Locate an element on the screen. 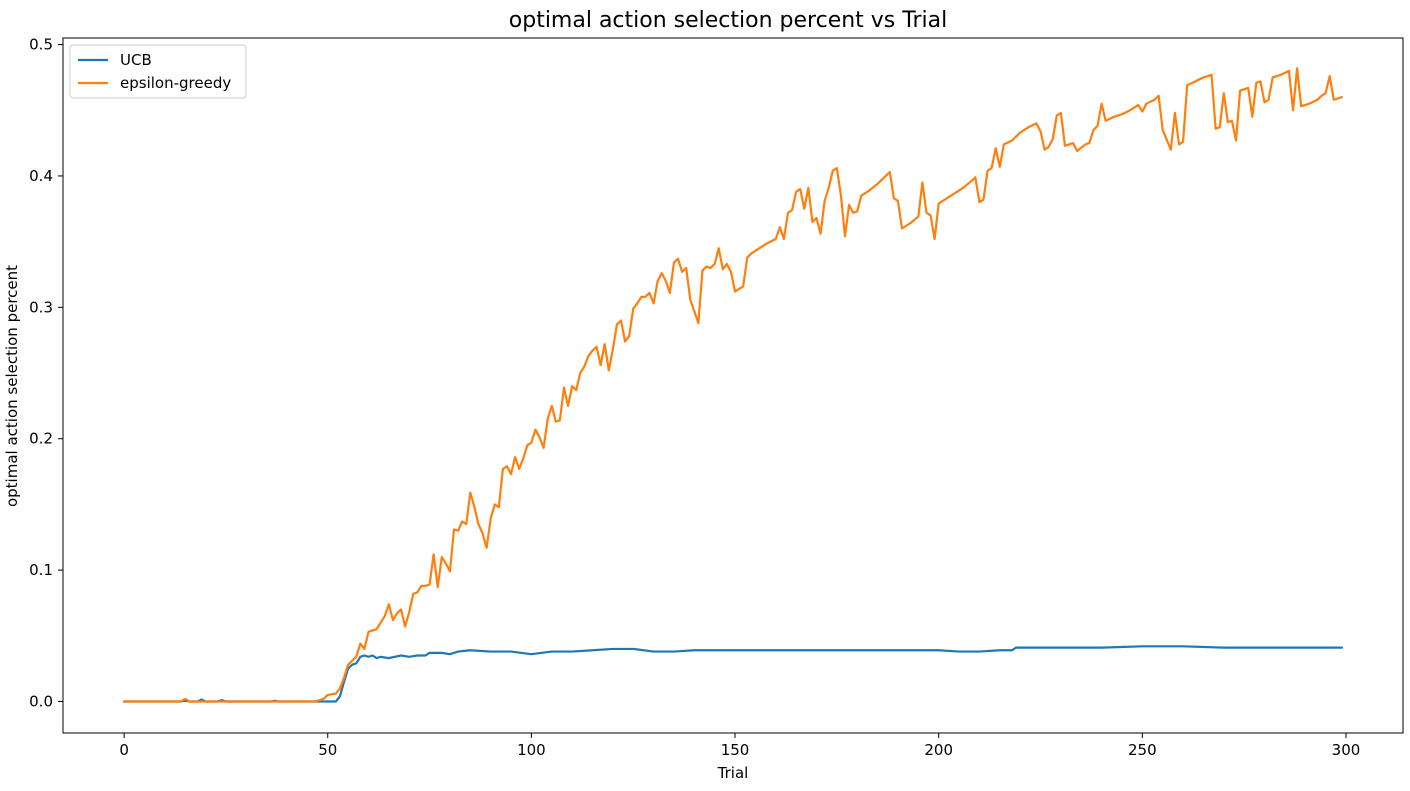 The width and height of the screenshot is (1410, 791). y-tick-label: 0.3 is located at coordinates (41, 307).